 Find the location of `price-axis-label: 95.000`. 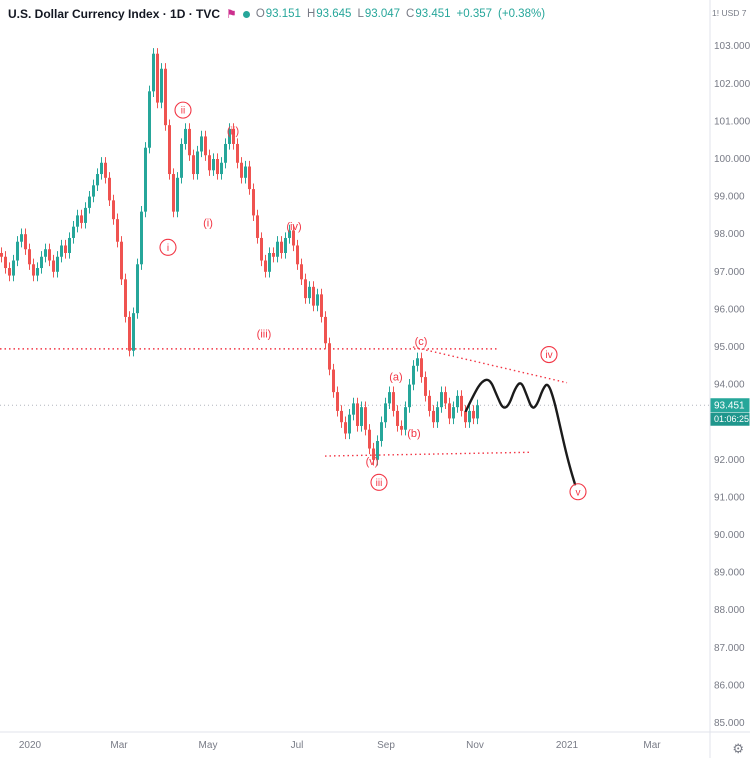

price-axis-label: 95.000 is located at coordinates (729, 347).